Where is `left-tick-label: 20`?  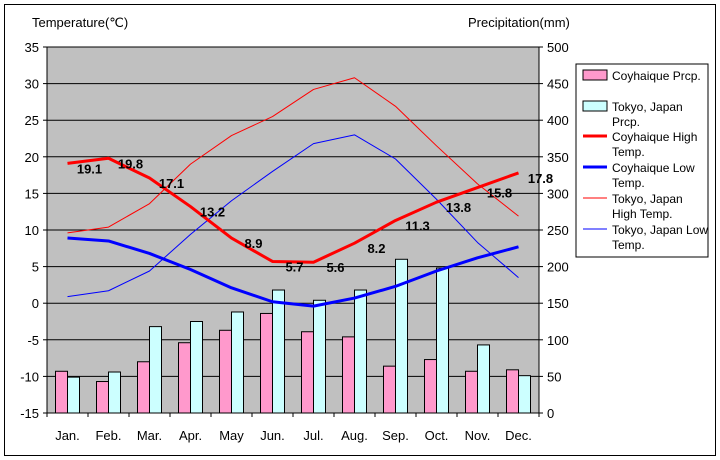
left-tick-label: 20 is located at coordinates (32, 157).